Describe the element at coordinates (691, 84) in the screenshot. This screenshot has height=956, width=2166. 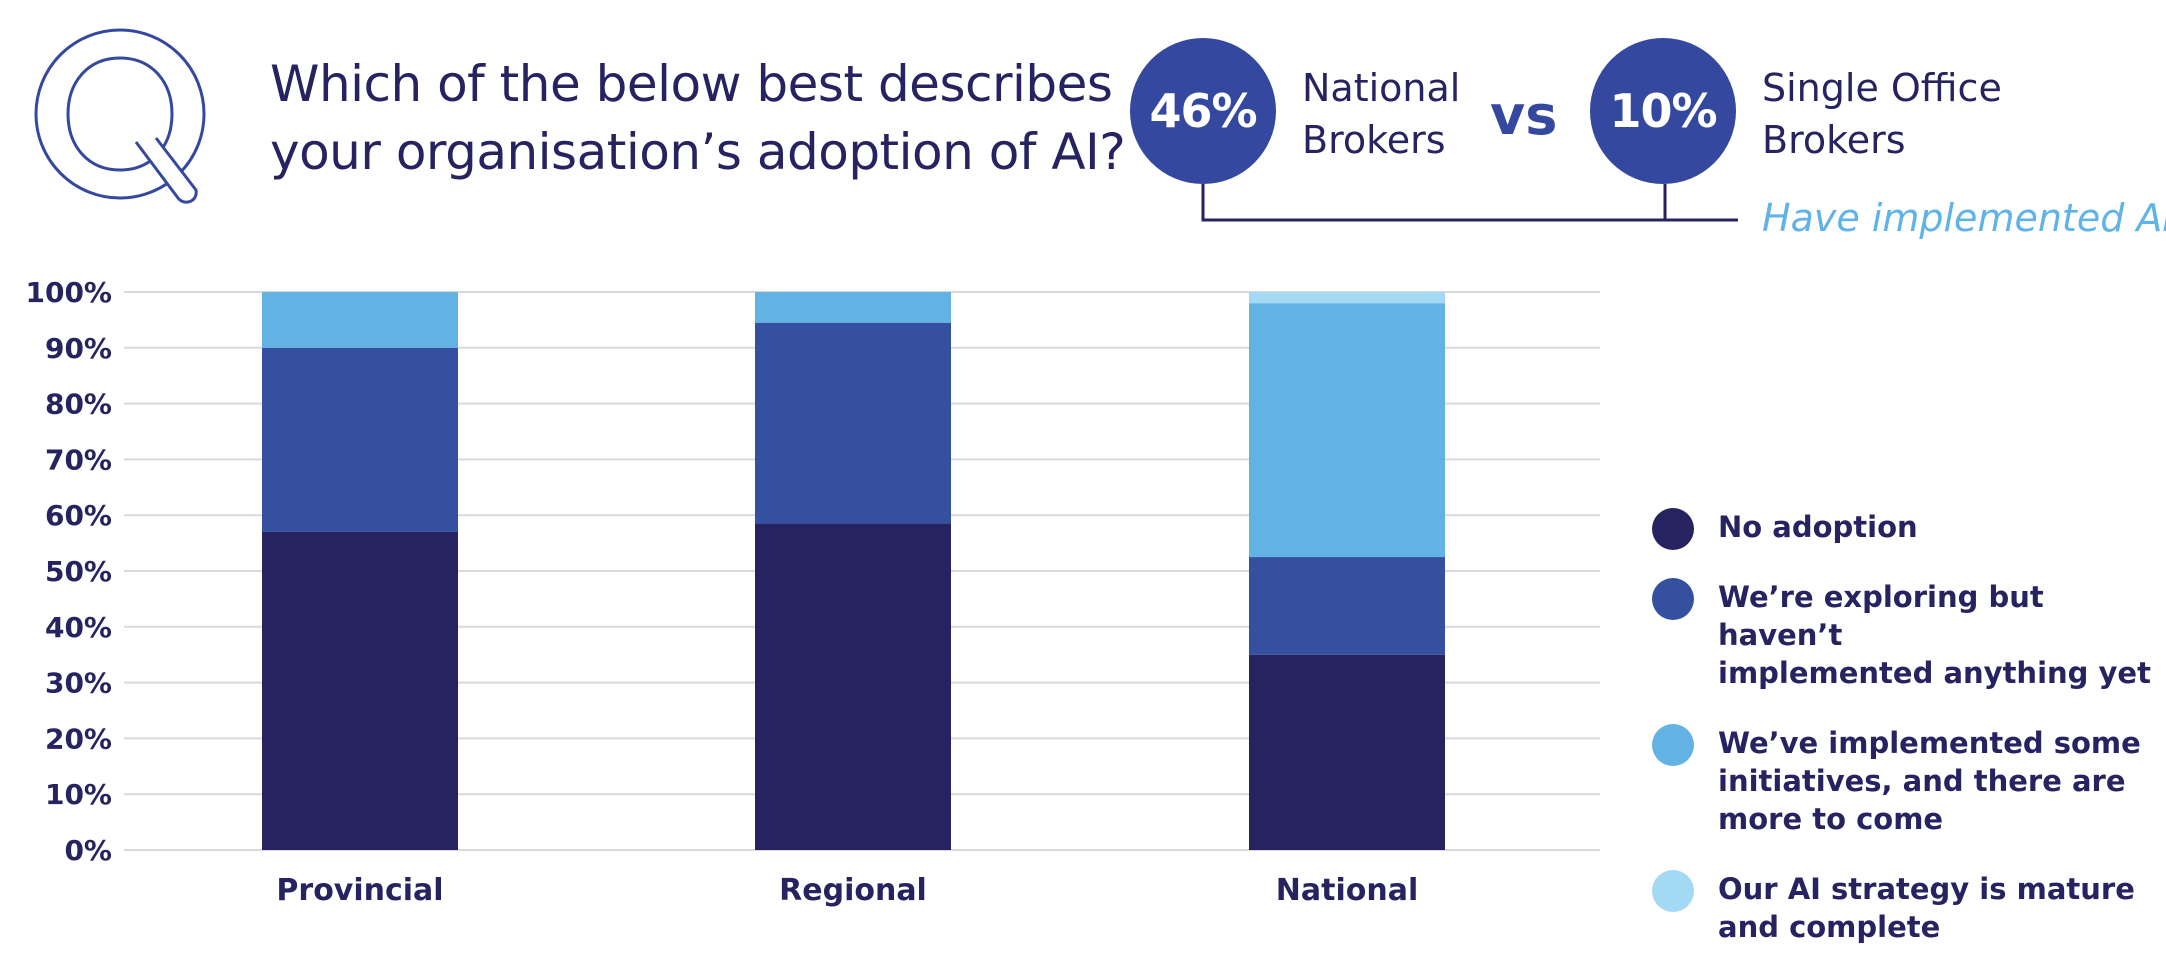
I see `question-line-1: Which of the below best describes` at that location.